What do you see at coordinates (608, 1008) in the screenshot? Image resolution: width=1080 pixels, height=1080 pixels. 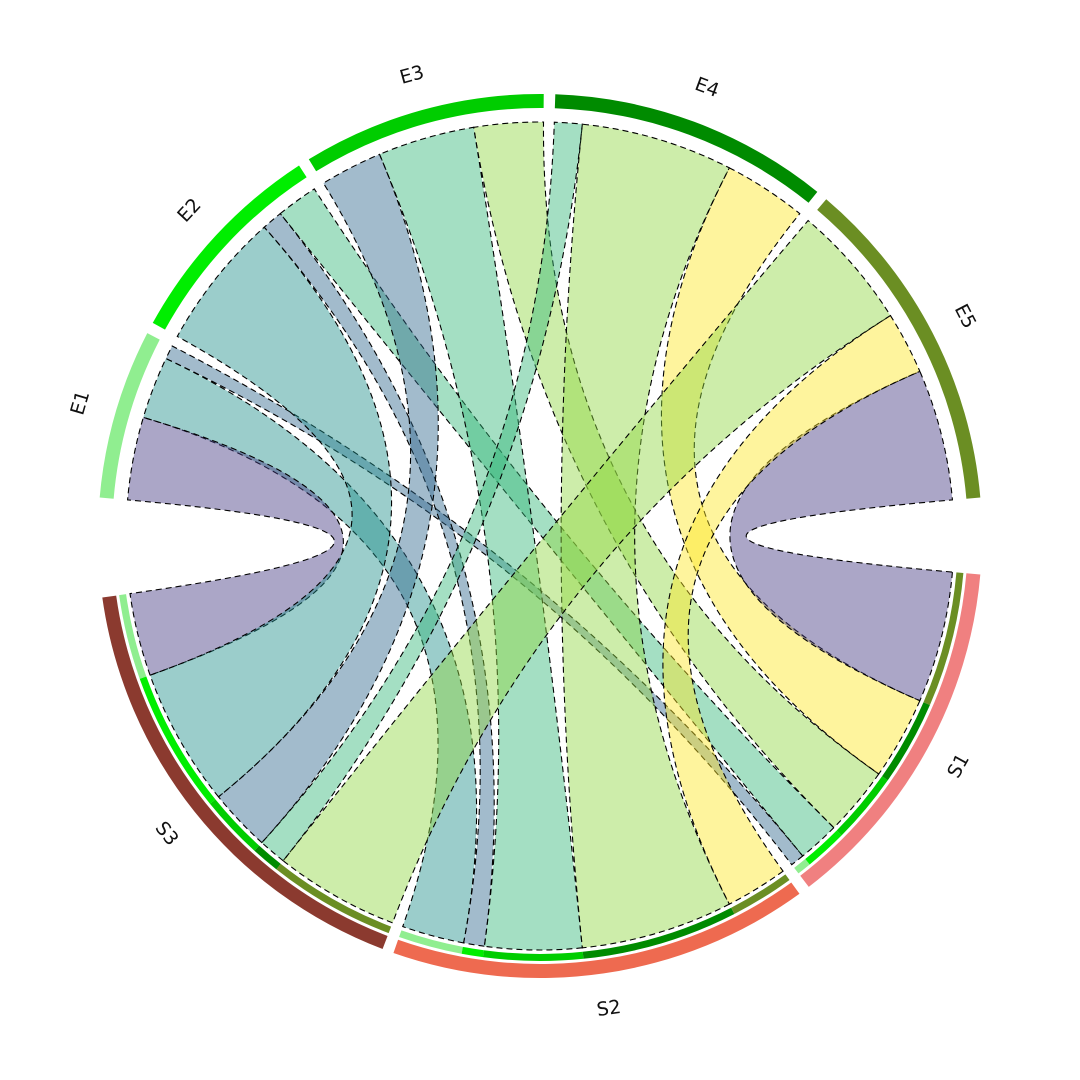 I see `sector-label: S2` at bounding box center [608, 1008].